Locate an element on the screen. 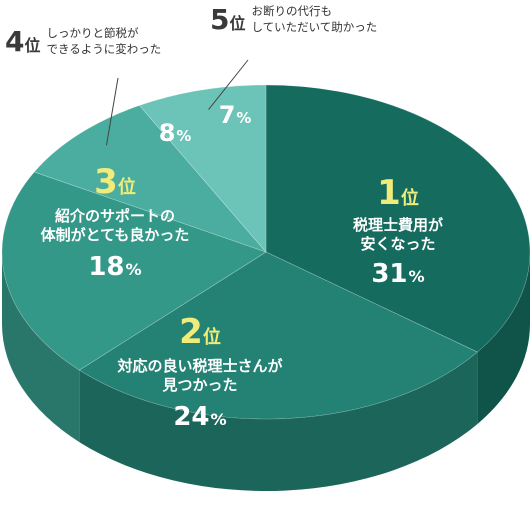 This screenshot has width=531, height=507. slice-value-1: 31 is located at coordinates (389, 273).